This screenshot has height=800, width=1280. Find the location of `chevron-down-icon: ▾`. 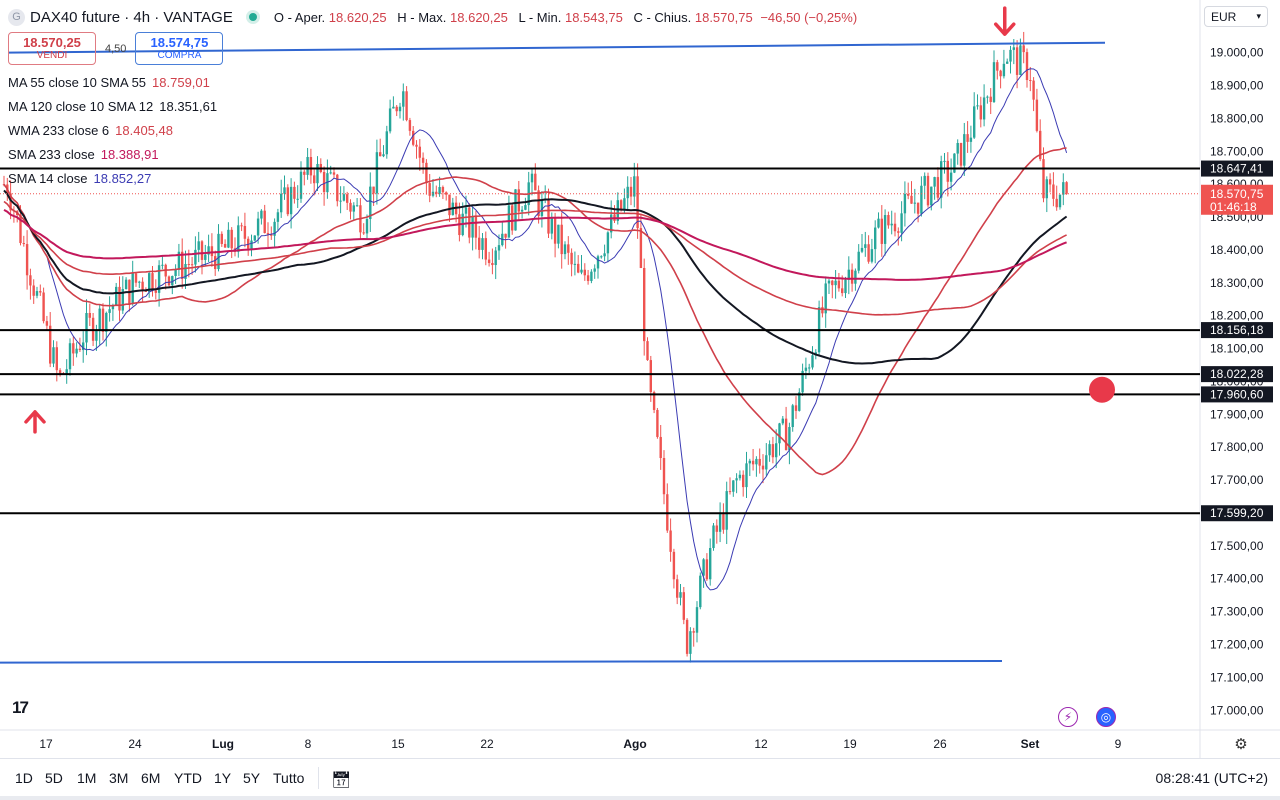

chevron-down-icon: ▾ is located at coordinates (1258, 16).